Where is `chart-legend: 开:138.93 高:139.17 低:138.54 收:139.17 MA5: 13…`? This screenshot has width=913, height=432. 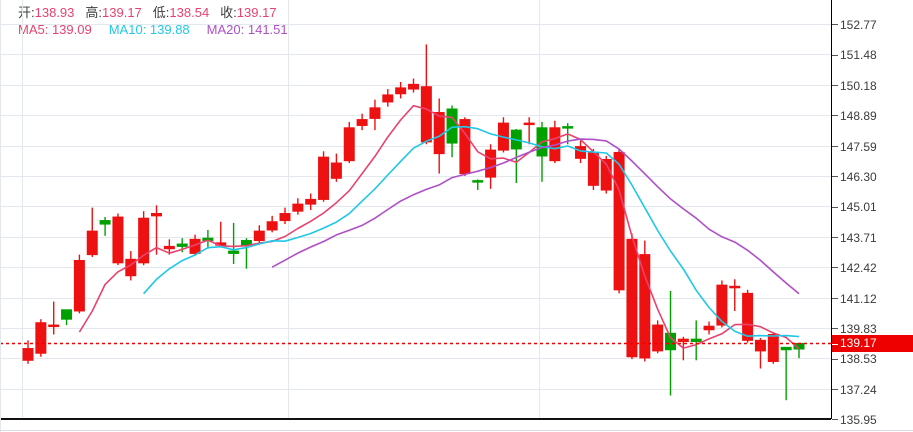 chart-legend: 开:138.93 高:139.17 低:138.54 收:139.17 MA5: 13… is located at coordinates (415, 19).